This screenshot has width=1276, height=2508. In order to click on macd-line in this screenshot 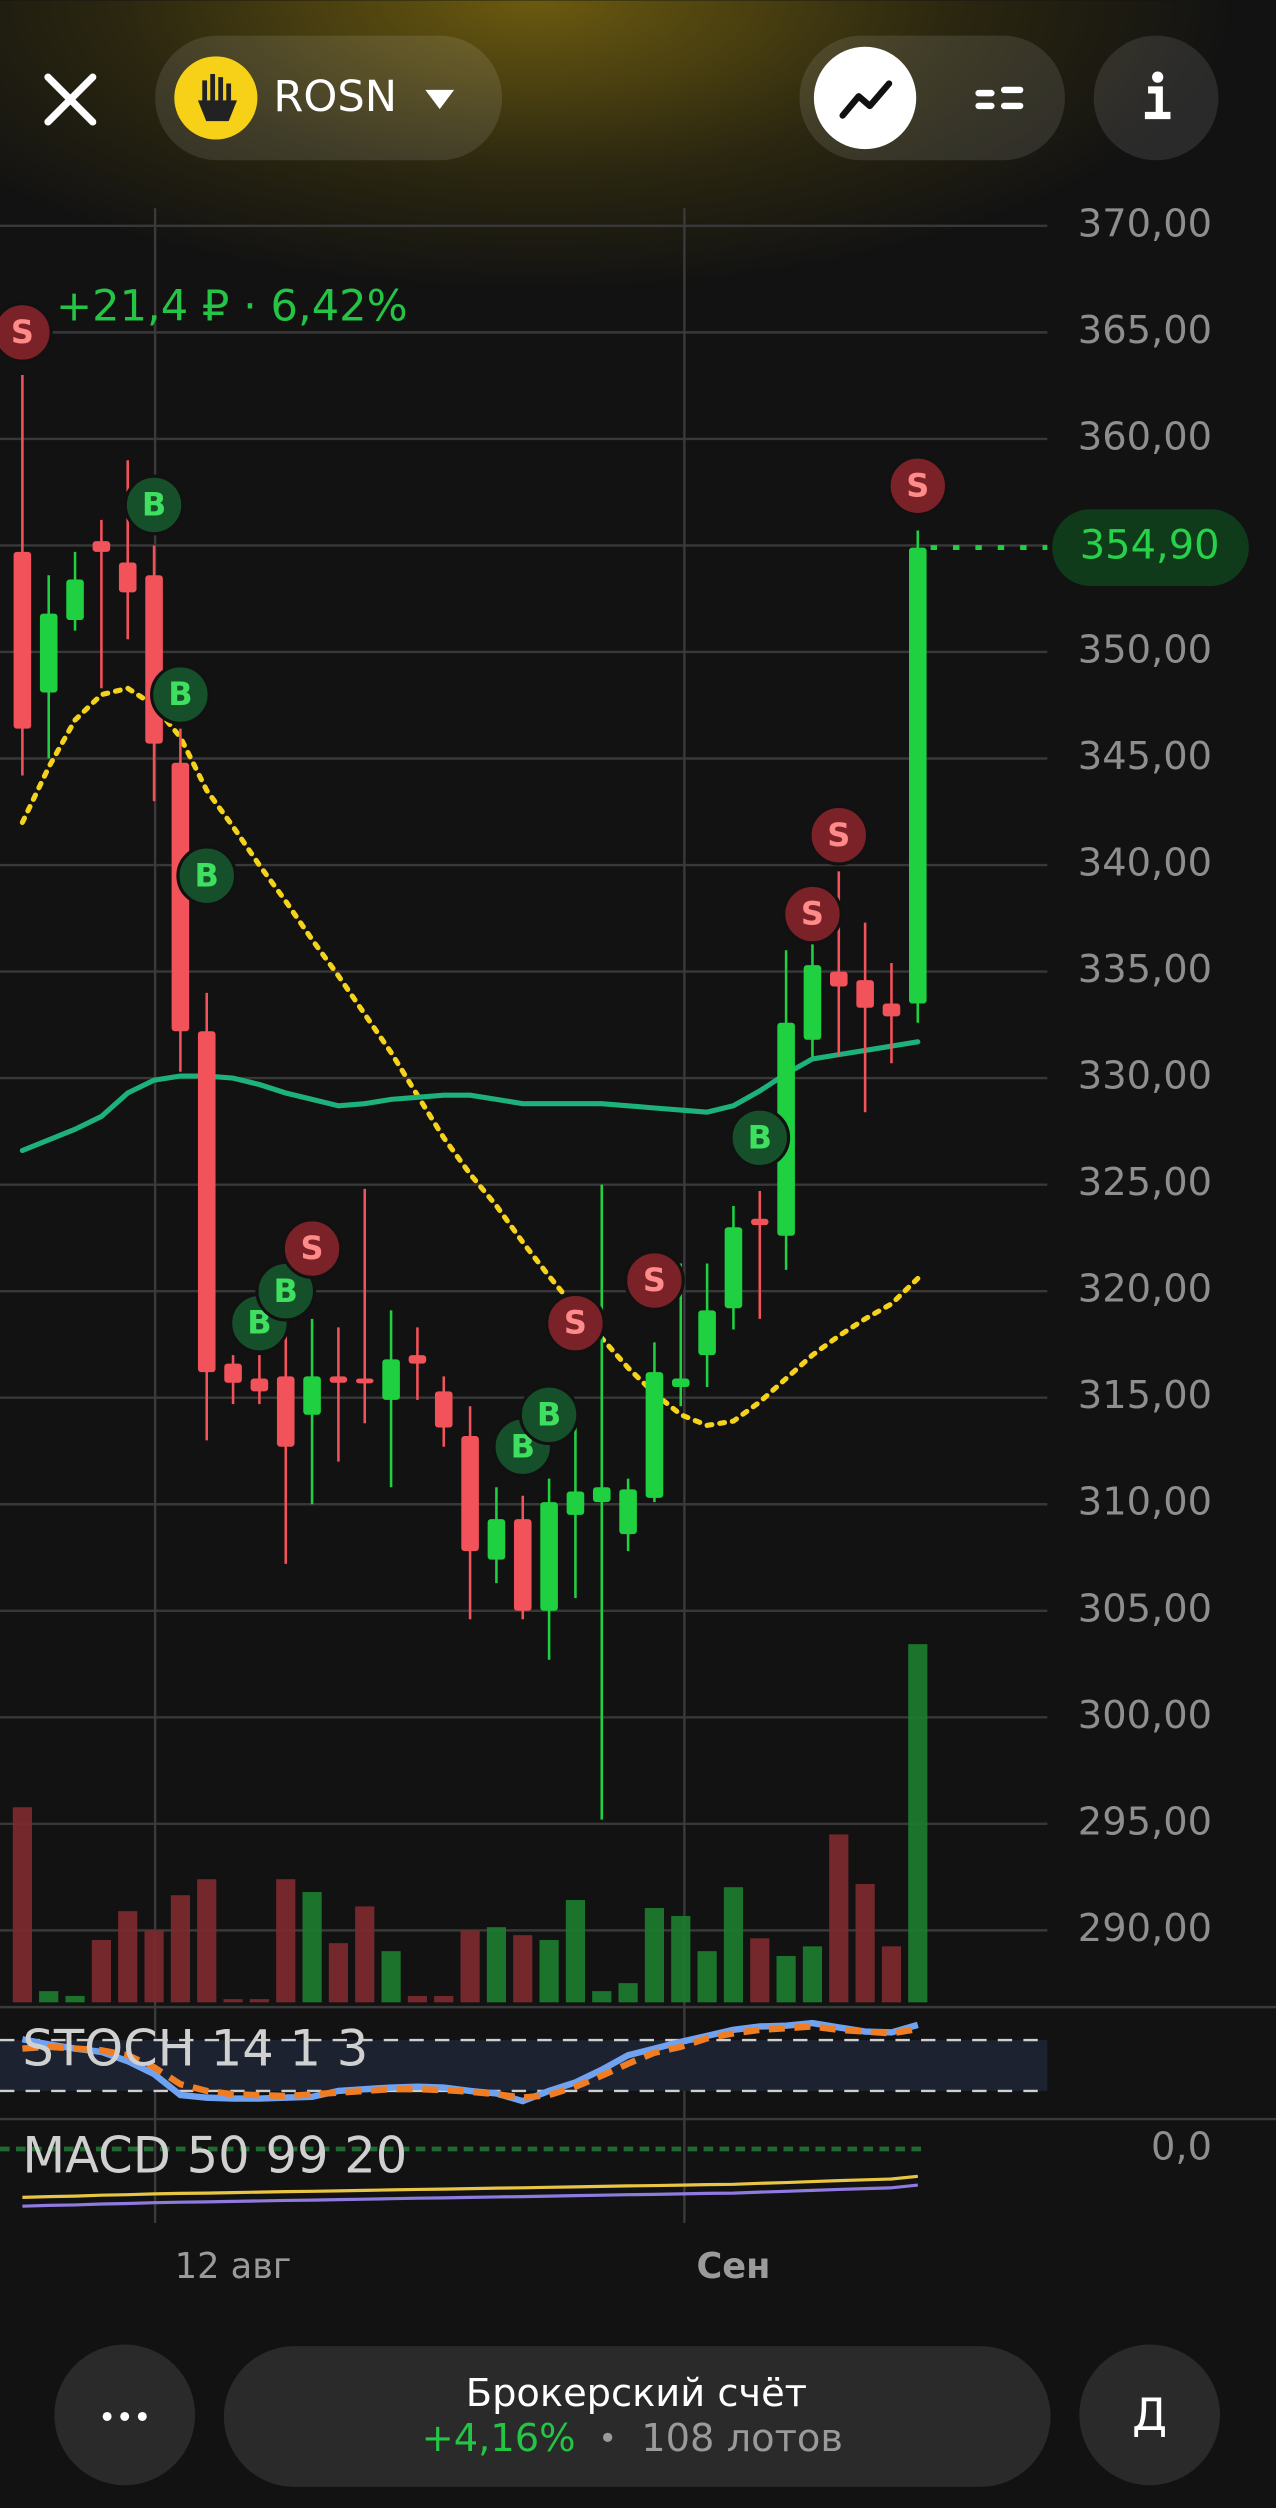, I will do `click(470, 2187)`.